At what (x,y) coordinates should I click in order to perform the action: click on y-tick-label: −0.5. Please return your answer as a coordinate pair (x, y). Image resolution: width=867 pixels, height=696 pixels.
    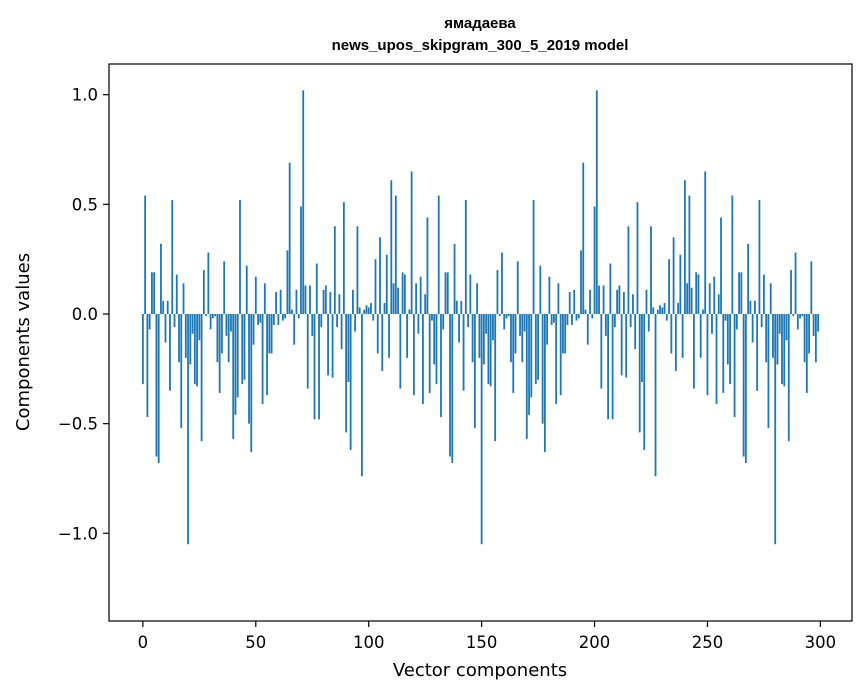
    Looking at the image, I should click on (78, 424).